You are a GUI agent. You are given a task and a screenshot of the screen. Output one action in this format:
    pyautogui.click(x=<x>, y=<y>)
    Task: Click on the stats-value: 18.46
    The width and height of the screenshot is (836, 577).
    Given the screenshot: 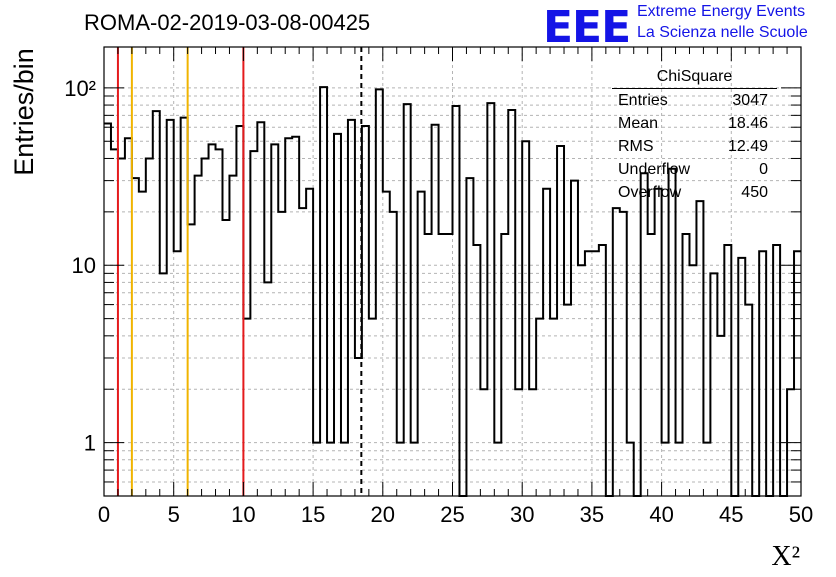 What is the action you would take?
    pyautogui.click(x=747, y=123)
    